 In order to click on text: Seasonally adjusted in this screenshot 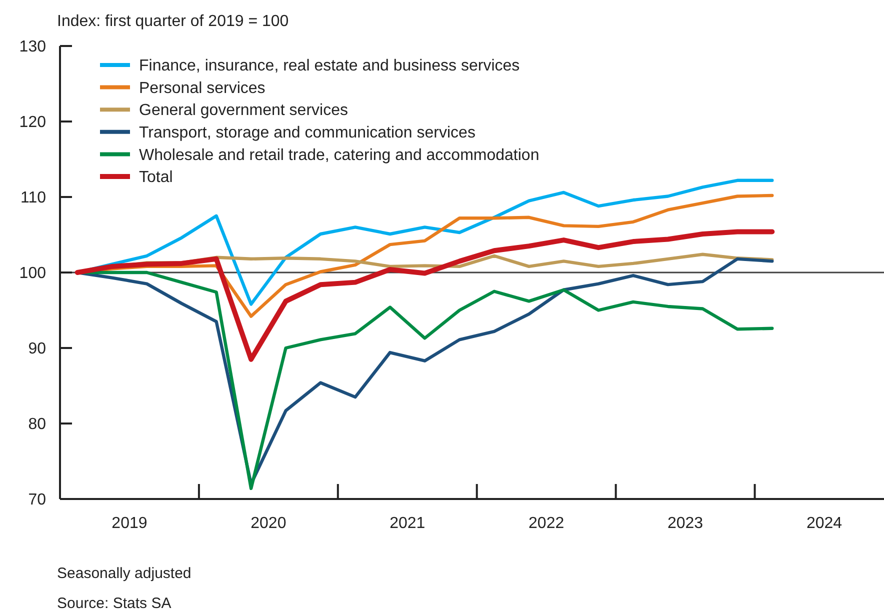, I will do `click(124, 573)`.